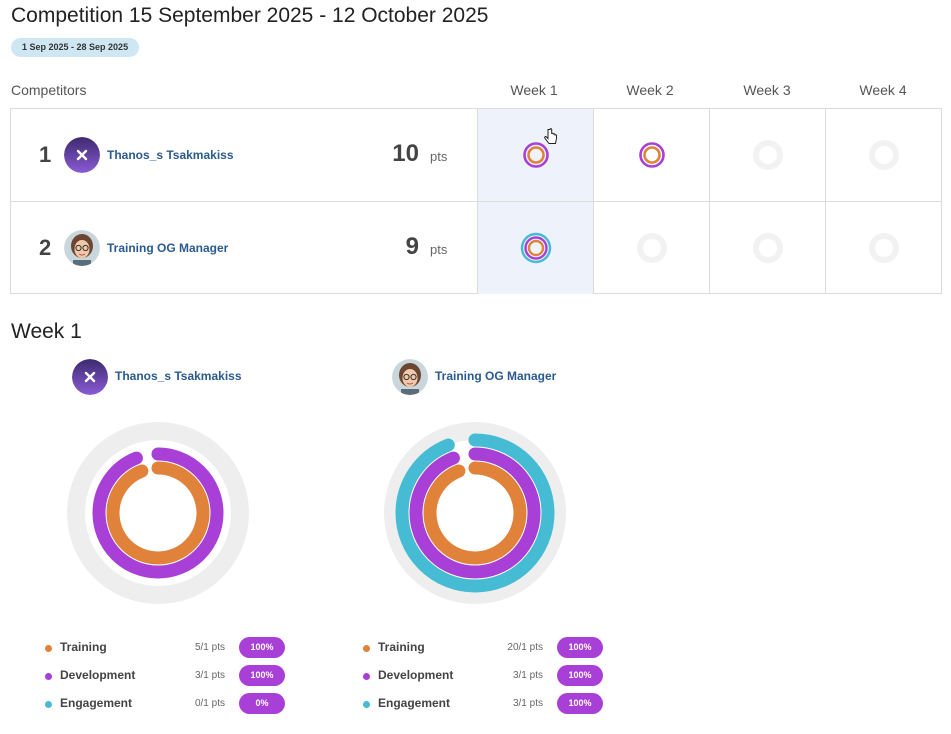 The width and height of the screenshot is (951, 734). I want to click on competitors-header: Competitors, so click(49, 90).